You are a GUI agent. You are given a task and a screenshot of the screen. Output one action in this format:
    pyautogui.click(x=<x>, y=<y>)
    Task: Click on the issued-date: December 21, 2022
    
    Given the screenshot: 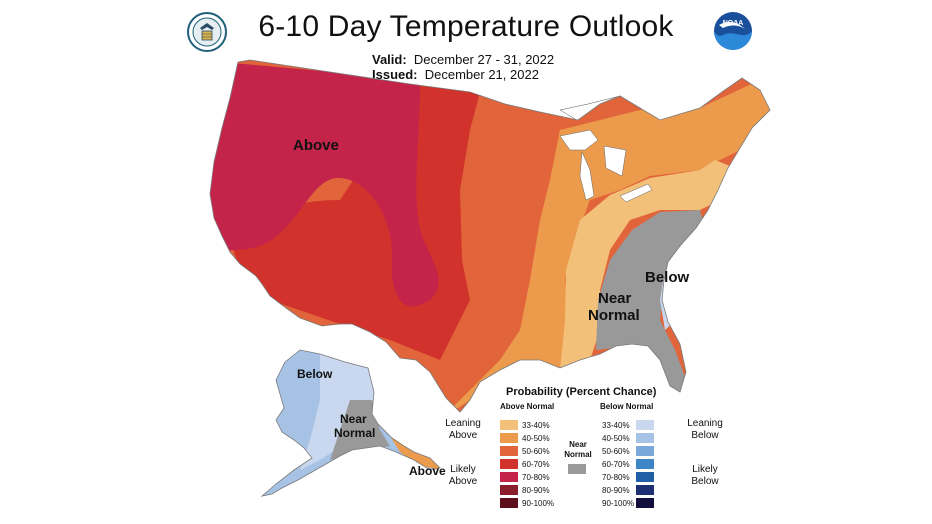 What is the action you would take?
    pyautogui.click(x=481, y=74)
    